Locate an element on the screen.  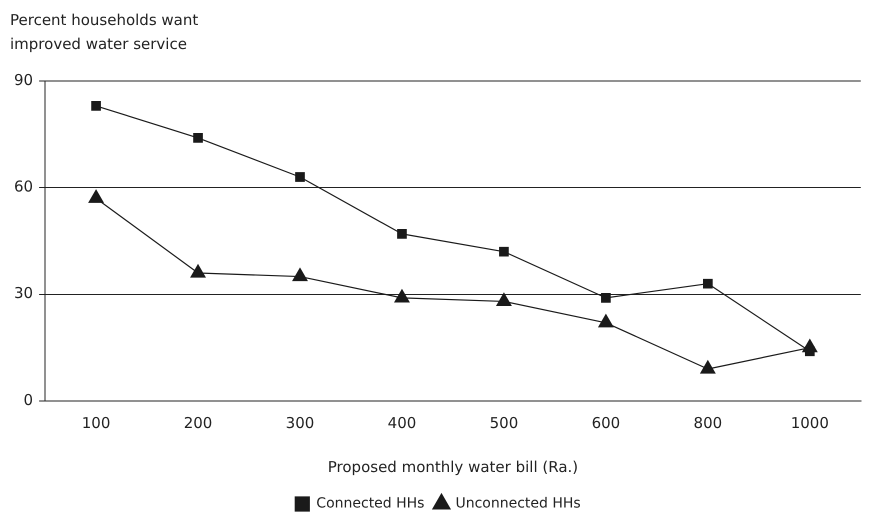
y-tick-label: 60 is located at coordinates (24, 187).